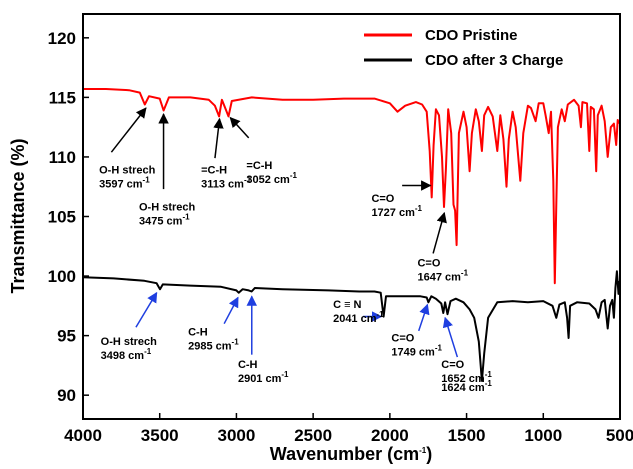  Describe the element at coordinates (463, 48) in the screenshot. I see `legend: CDO Pristine CDO after 3 Charge` at that location.